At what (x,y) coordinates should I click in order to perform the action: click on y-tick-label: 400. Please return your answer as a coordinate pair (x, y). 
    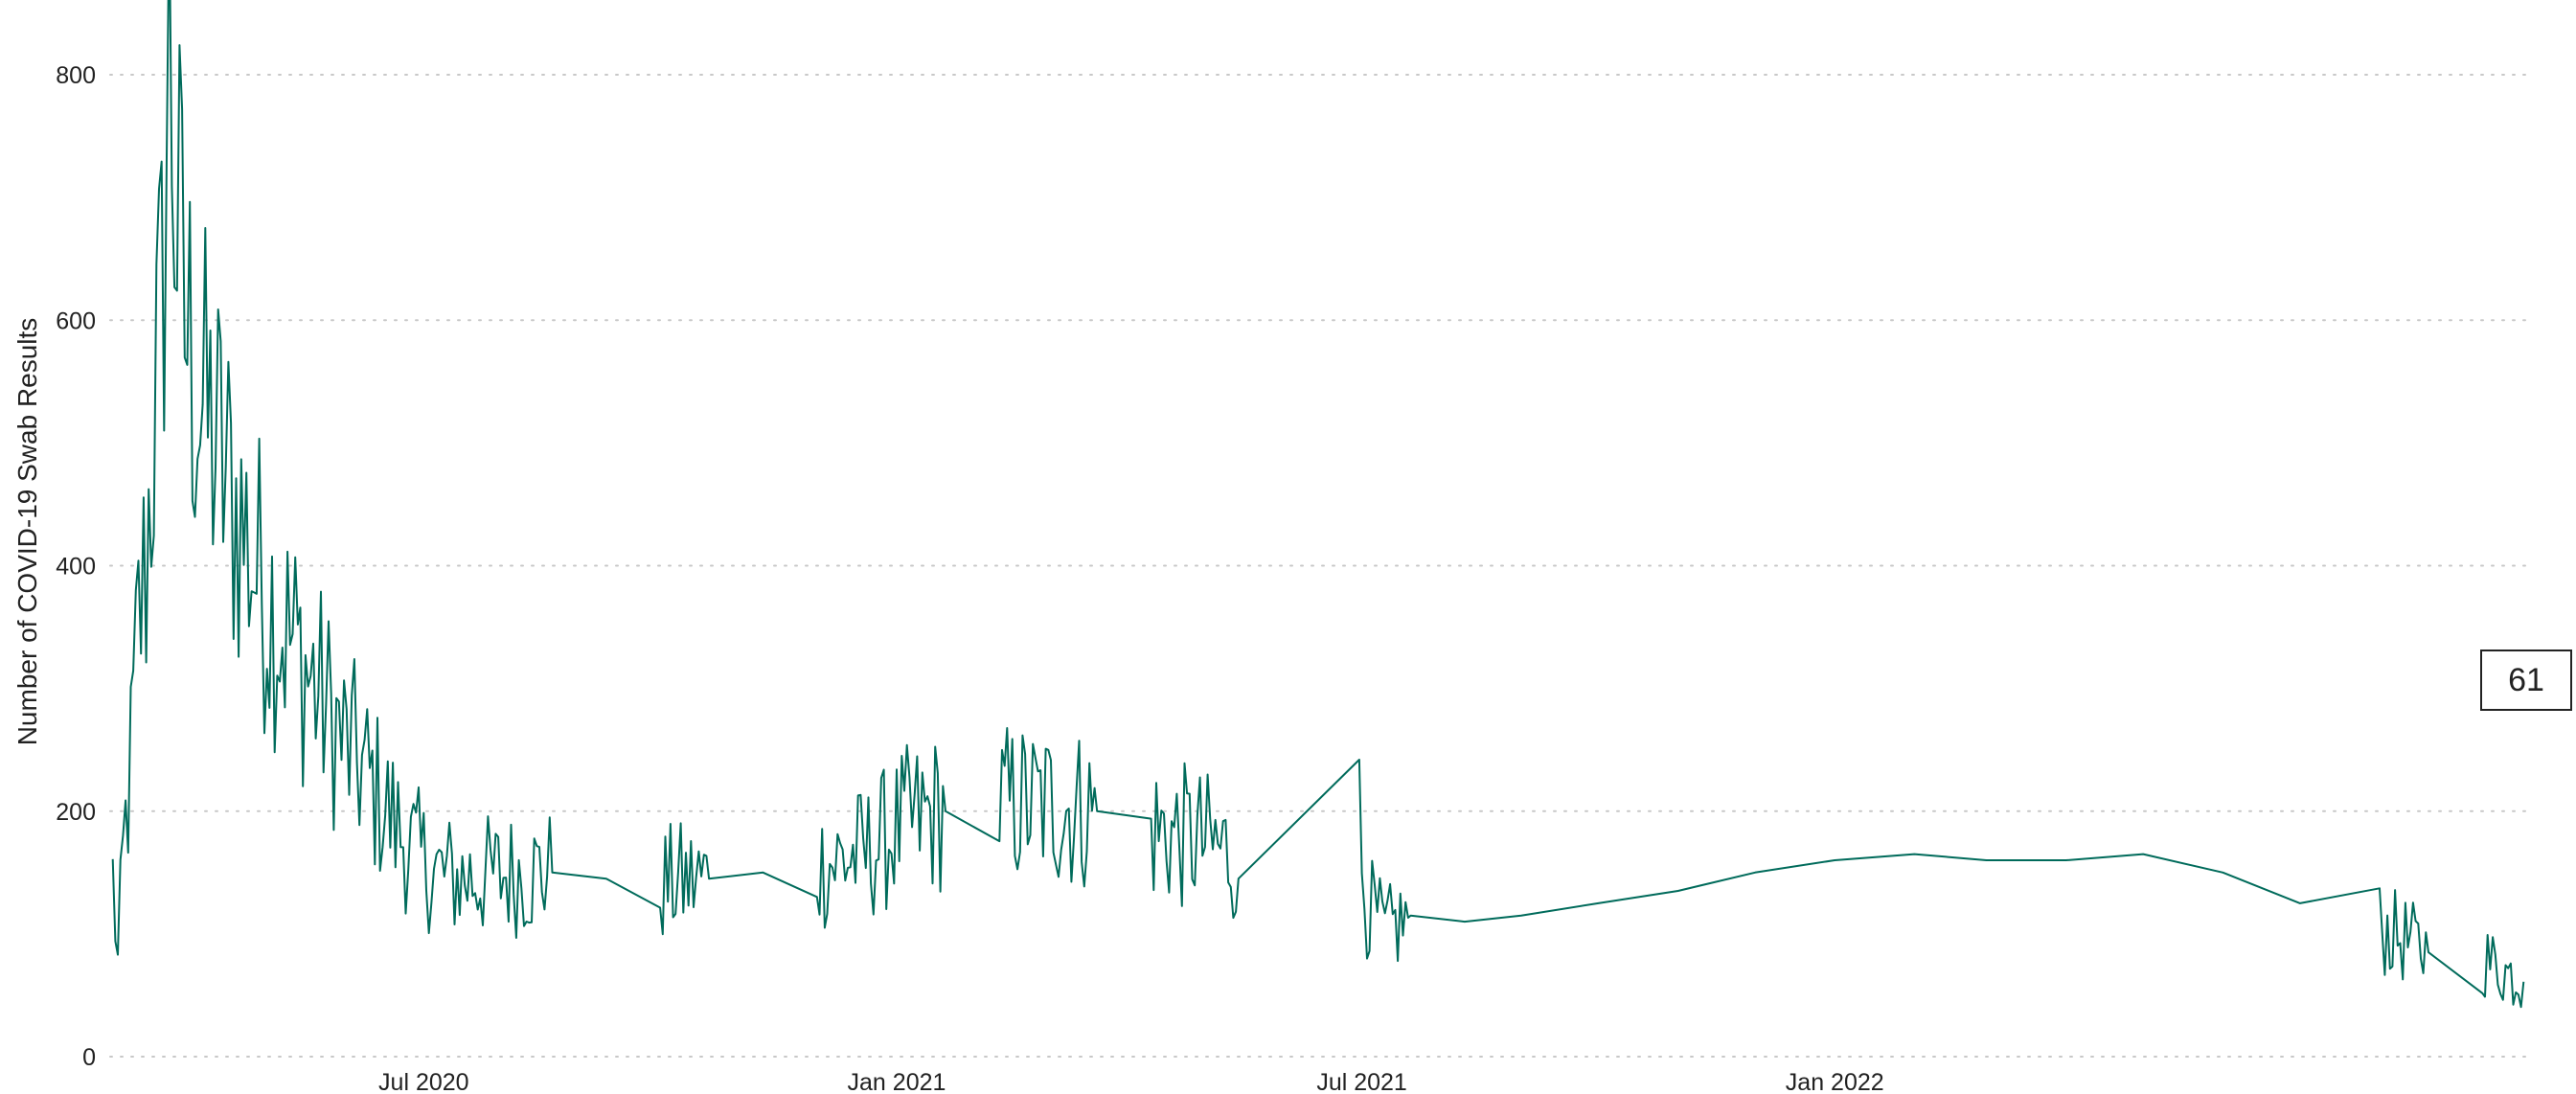
    Looking at the image, I should click on (76, 567).